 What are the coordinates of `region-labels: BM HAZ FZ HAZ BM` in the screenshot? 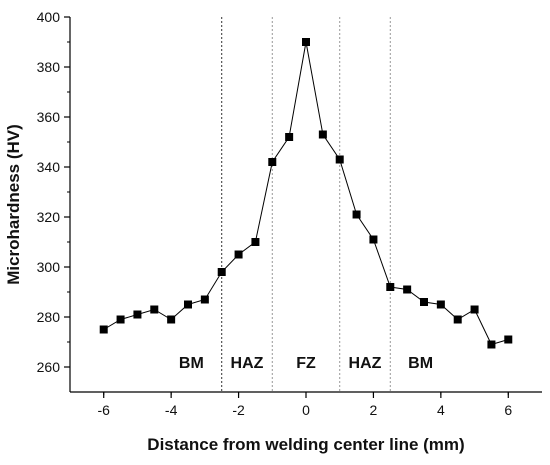 It's located at (306, 363).